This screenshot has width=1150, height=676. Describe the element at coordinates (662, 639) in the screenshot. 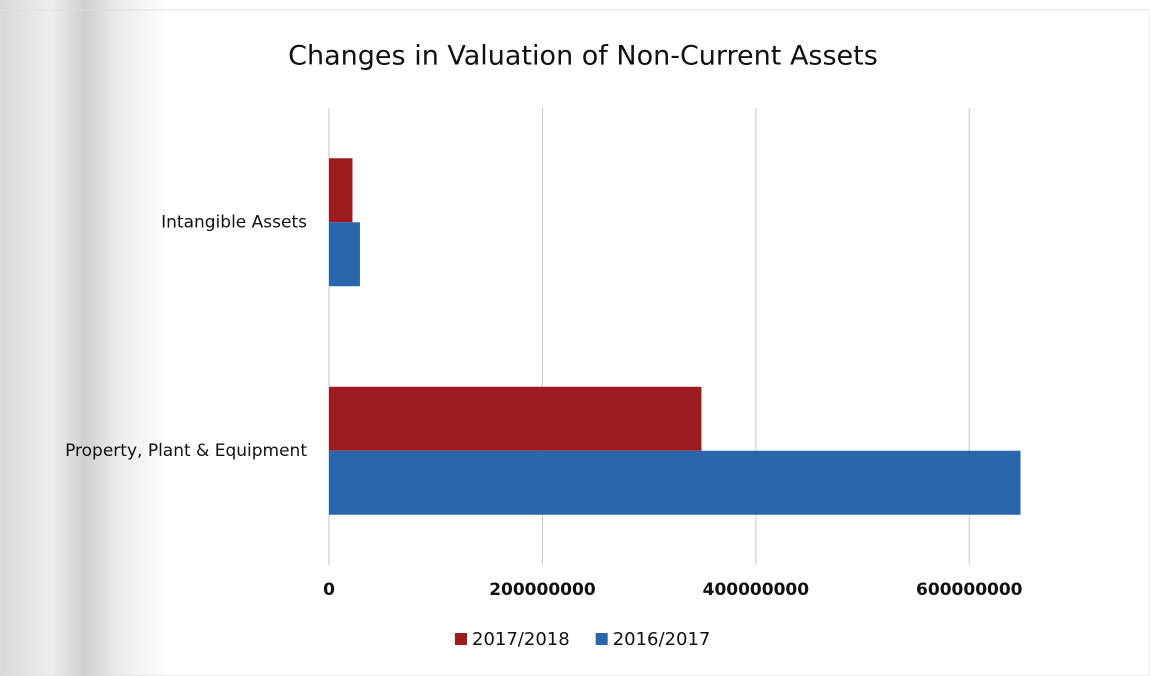

I see `legend-label: 2016/2017` at that location.